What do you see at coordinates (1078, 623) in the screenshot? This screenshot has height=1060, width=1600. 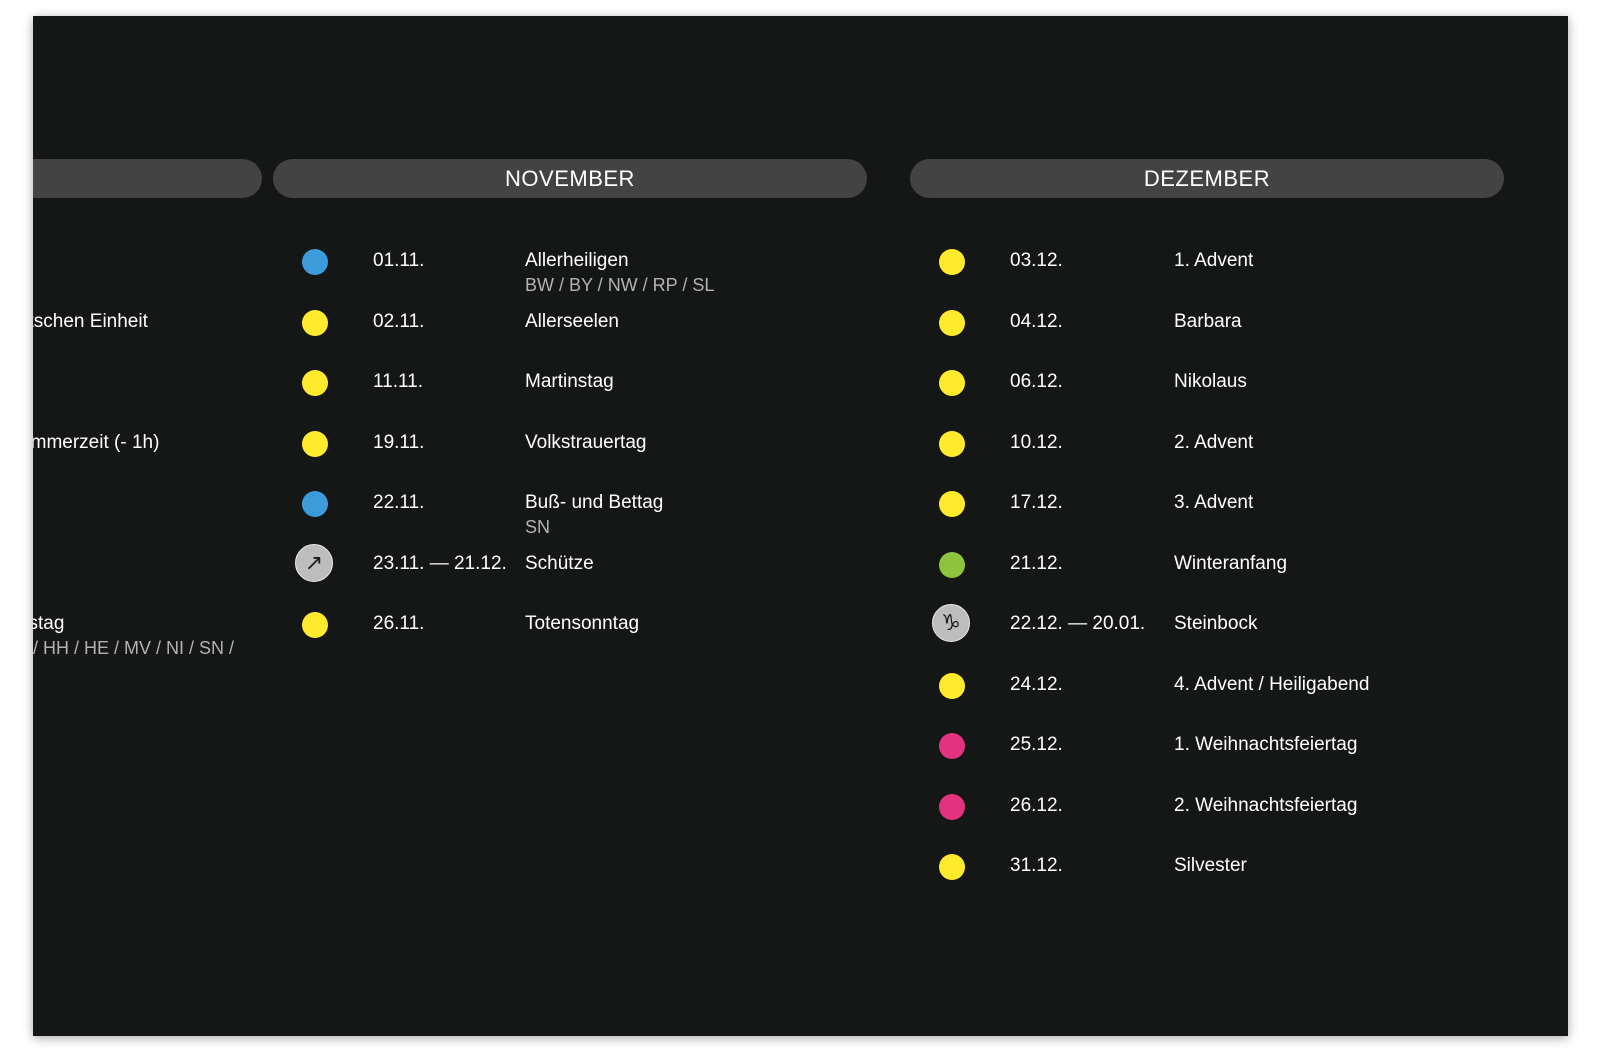 I see `entry-date: 22.12. — 20.01.` at bounding box center [1078, 623].